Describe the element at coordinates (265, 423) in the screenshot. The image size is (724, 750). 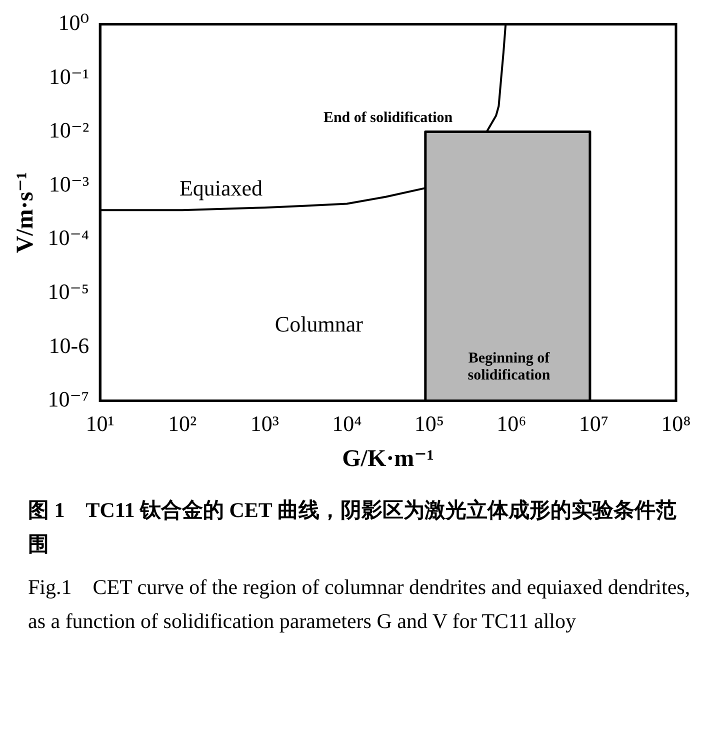
I see `x-tick-label: 10³` at that location.